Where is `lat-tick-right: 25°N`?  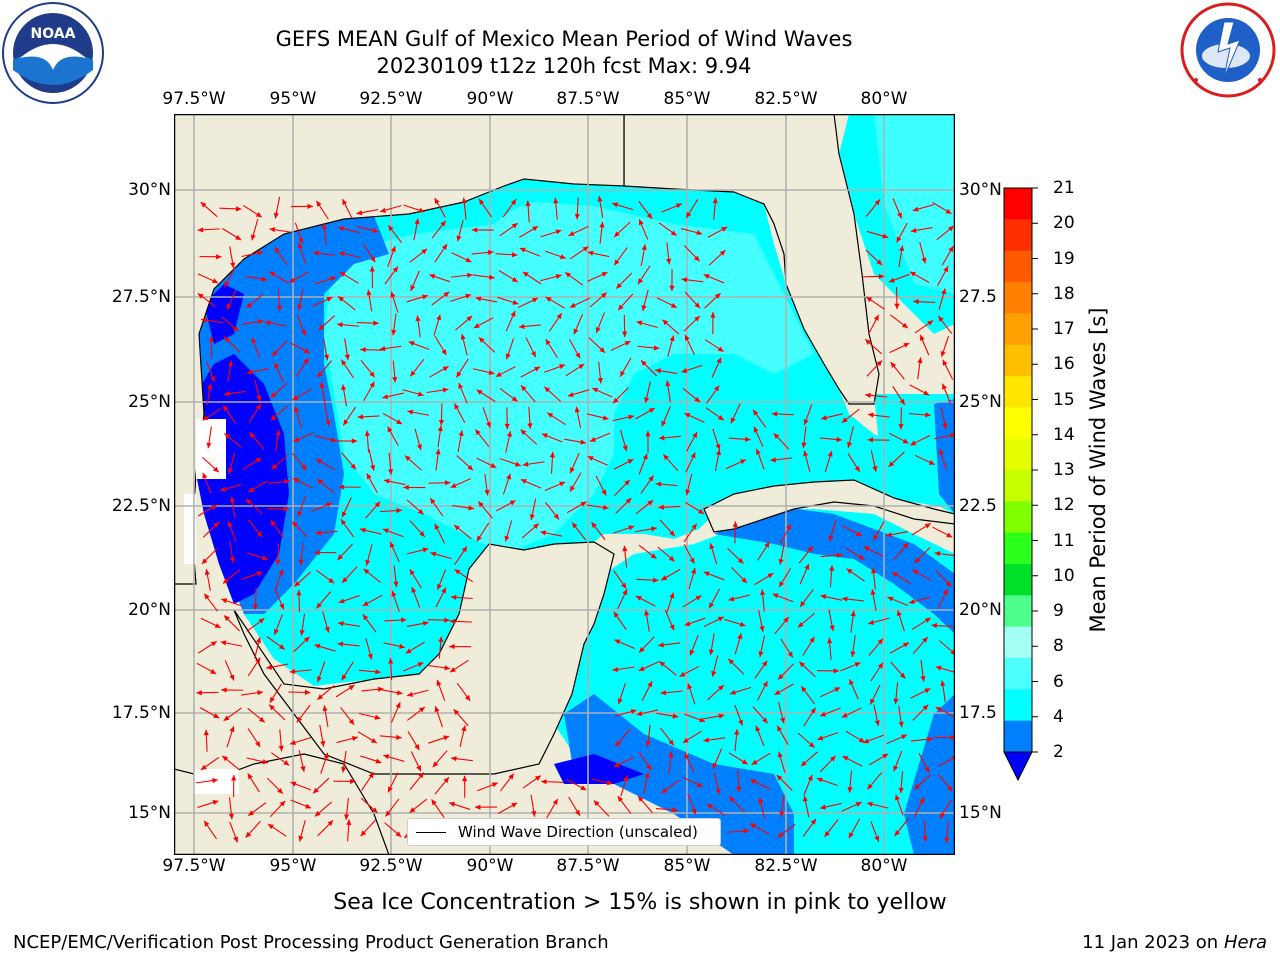
lat-tick-right: 25°N is located at coordinates (980, 402).